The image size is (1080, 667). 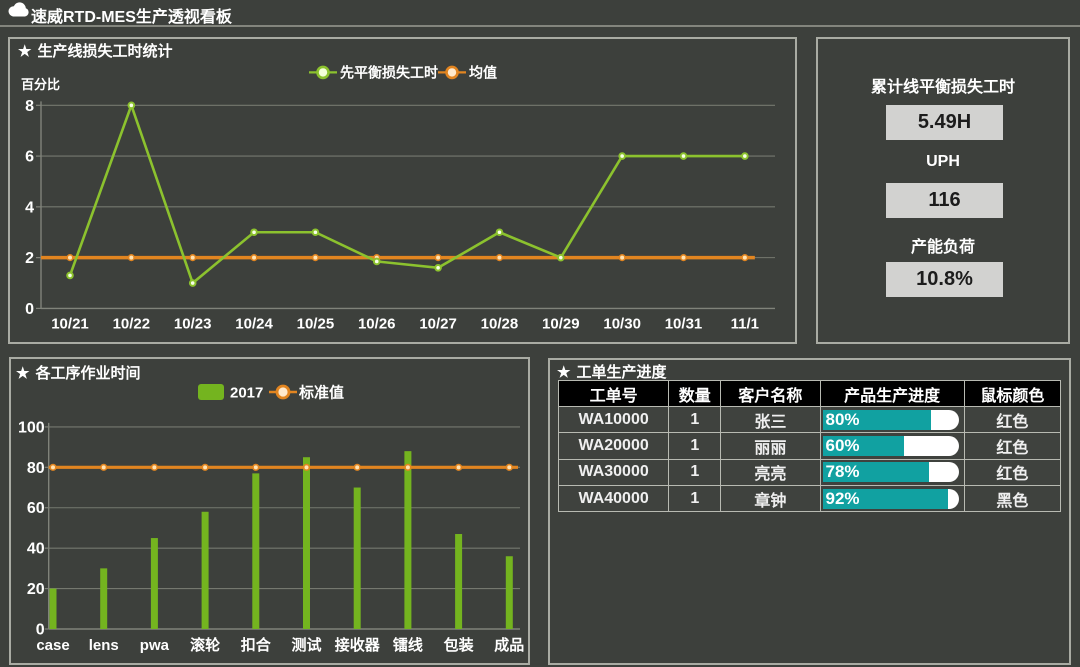 I want to click on svg-text: 20, so click(x=36, y=589).